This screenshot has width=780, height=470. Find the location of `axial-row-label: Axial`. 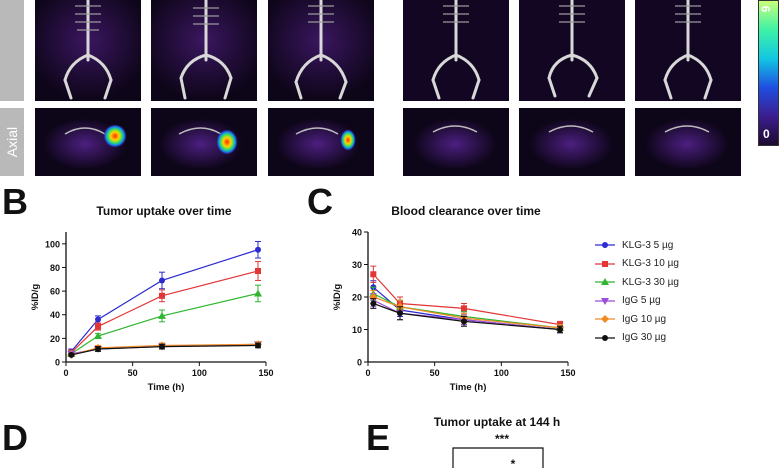

axial-row-label: Axial is located at coordinates (12, 142).